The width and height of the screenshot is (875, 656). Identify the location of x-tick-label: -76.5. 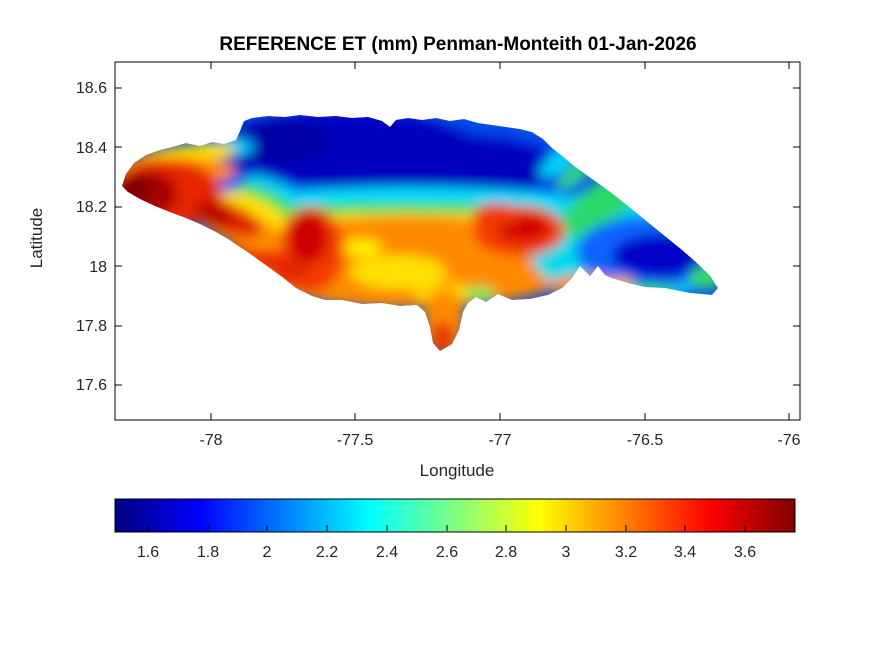
(645, 440).